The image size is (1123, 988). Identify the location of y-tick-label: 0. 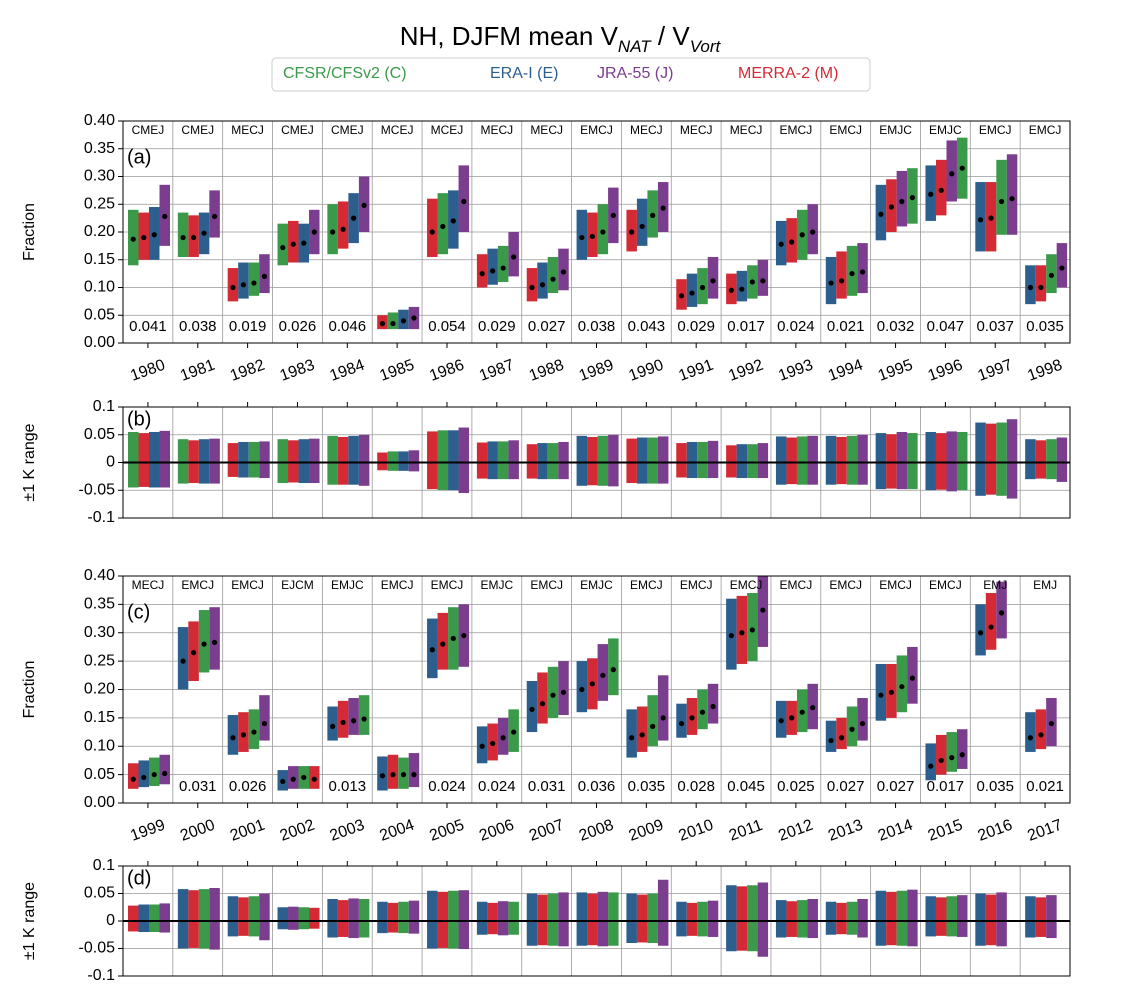
(110, 920).